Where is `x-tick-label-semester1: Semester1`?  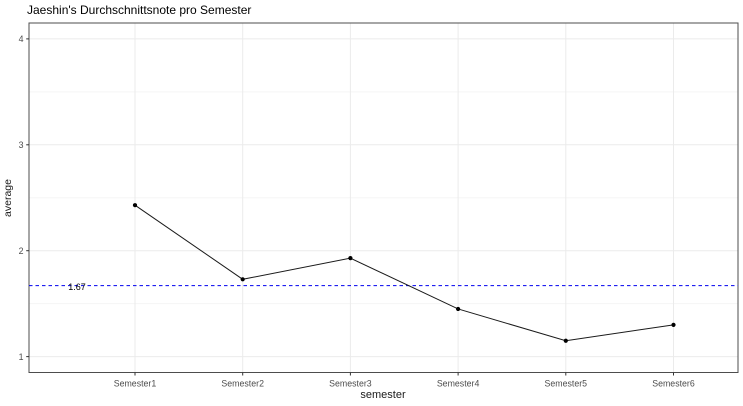
x-tick-label-semester1: Semester1 is located at coordinates (135, 384).